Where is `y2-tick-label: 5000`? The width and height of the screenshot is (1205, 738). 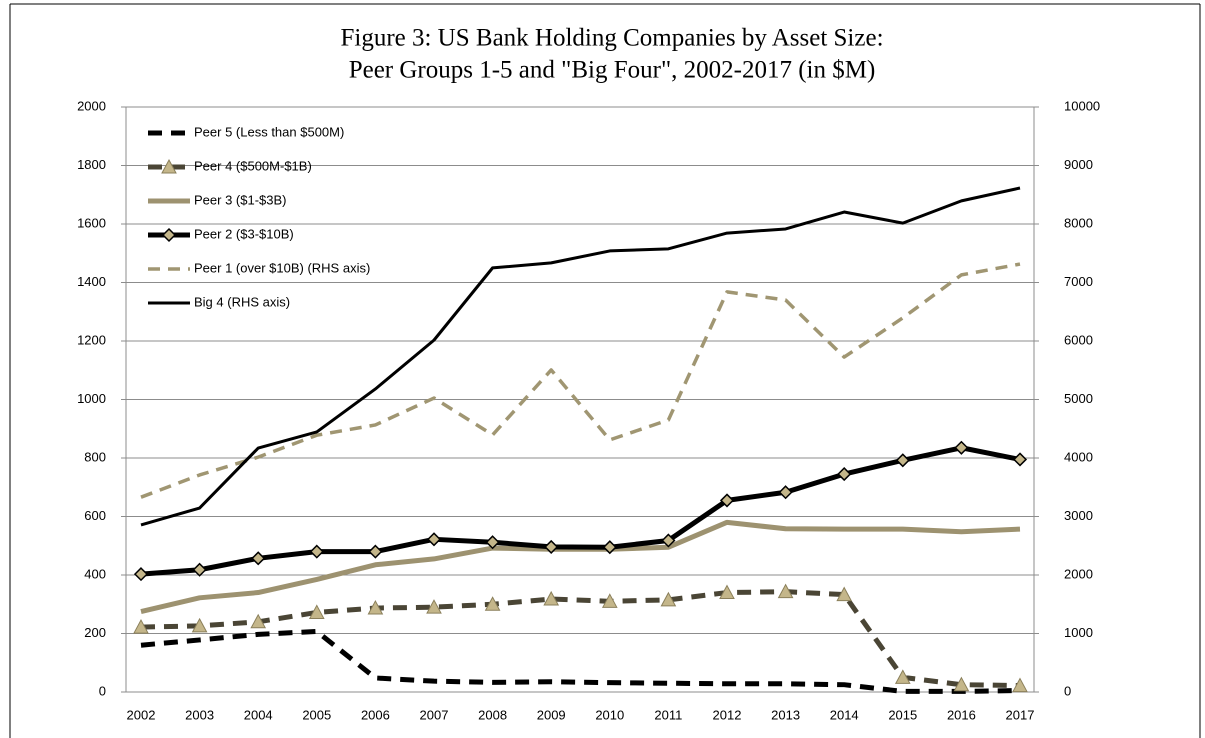 y2-tick-label: 5000 is located at coordinates (1078, 398).